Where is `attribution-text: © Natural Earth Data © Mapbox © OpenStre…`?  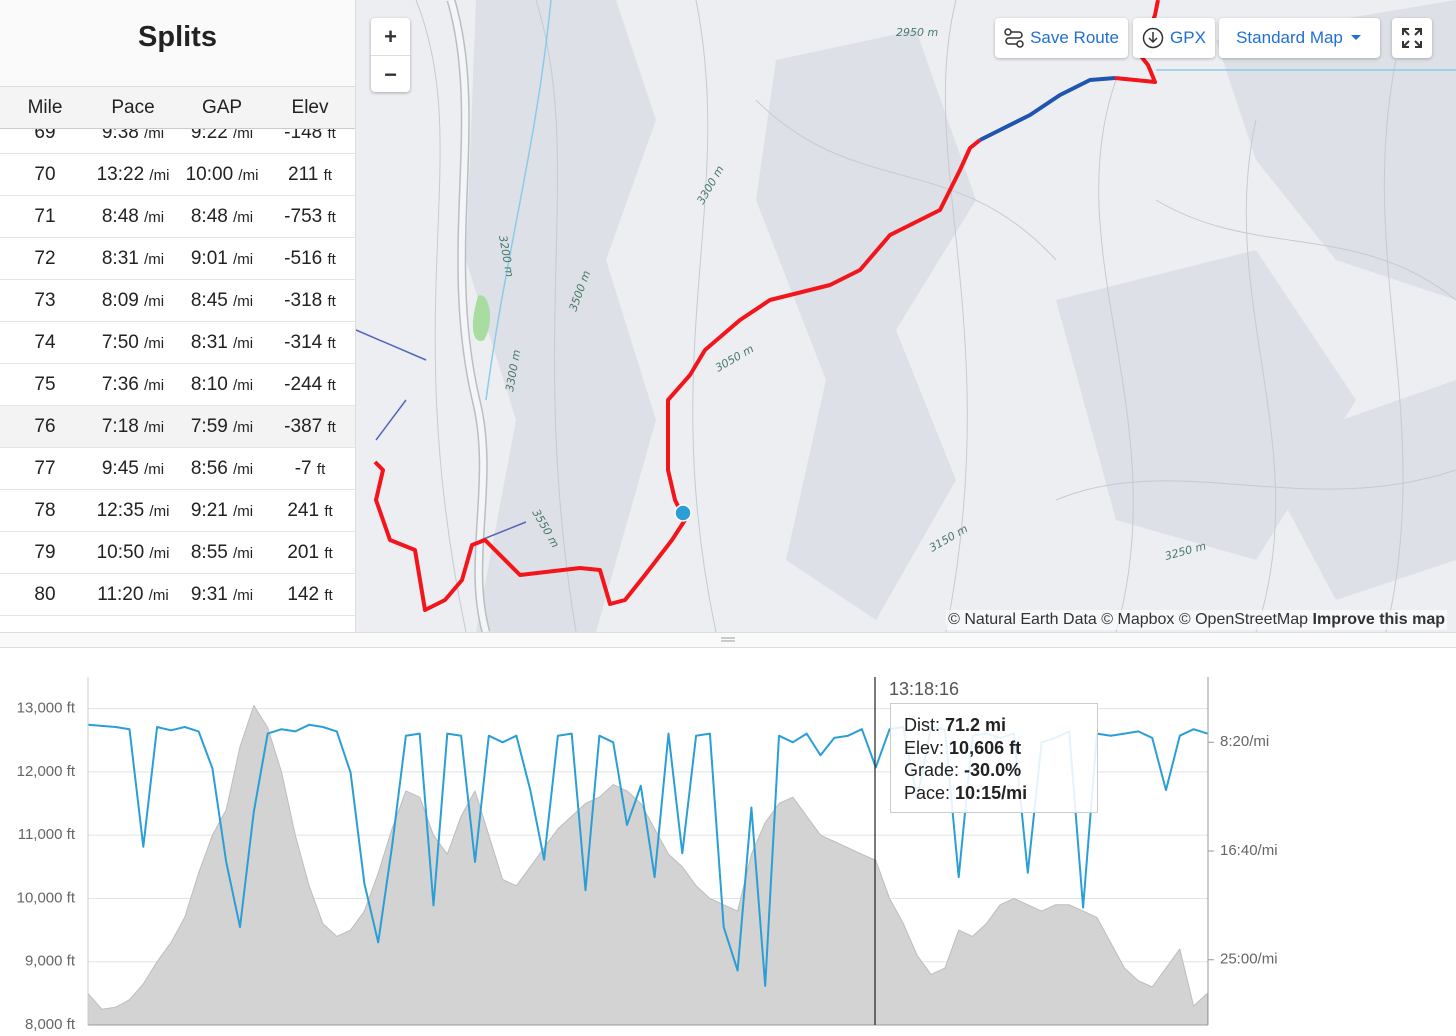 attribution-text: © Natural Earth Data © Mapbox © OpenStre… is located at coordinates (1128, 619).